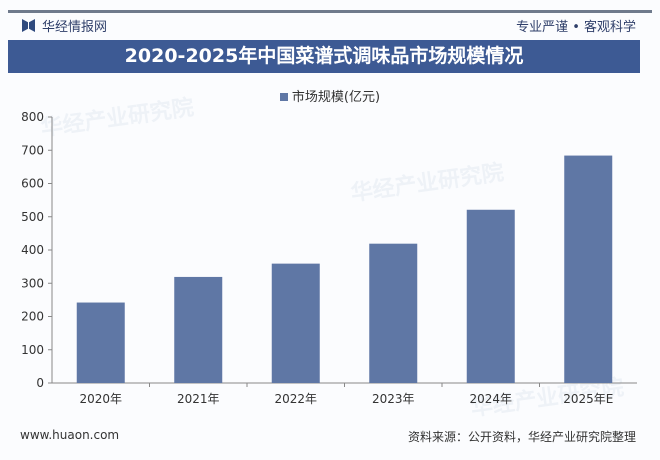 This screenshot has height=460, width=660. Describe the element at coordinates (295, 323) in the screenshot. I see `bar-2022年` at that location.